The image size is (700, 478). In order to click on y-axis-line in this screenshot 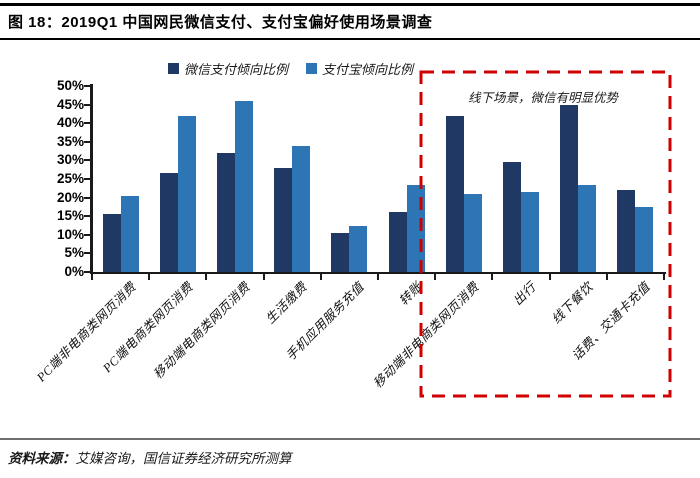, I will do `click(91, 179)`.